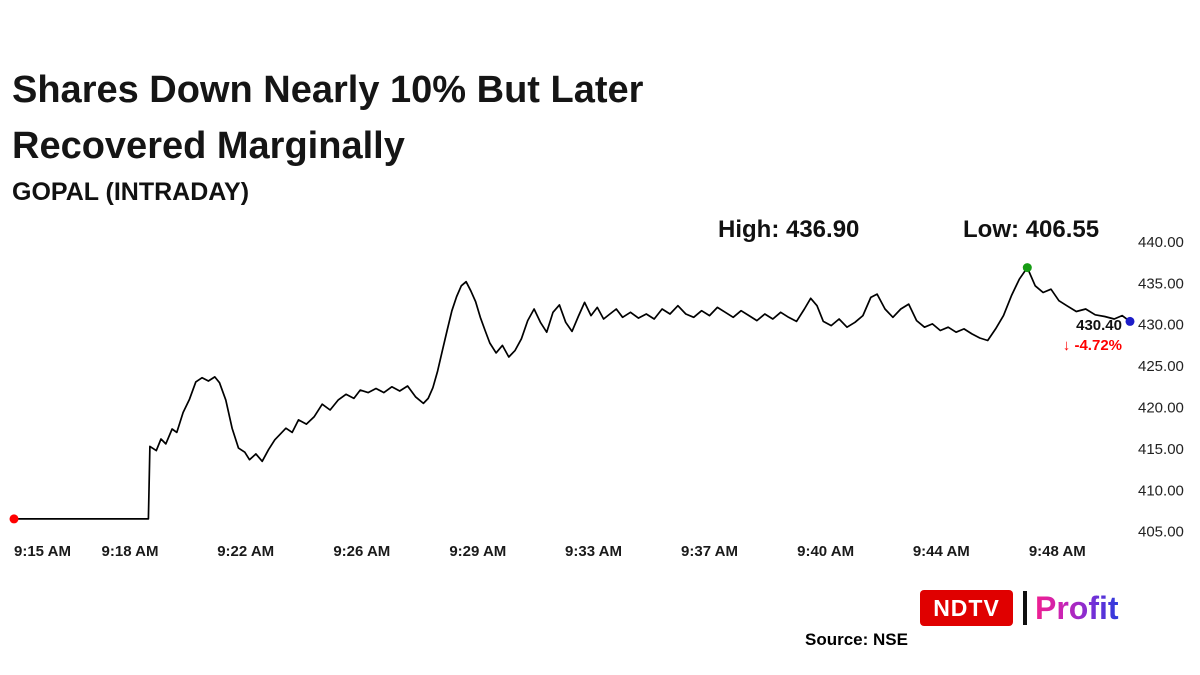 The height and width of the screenshot is (675, 1200). I want to click on x-axis-label: 9:37 AM, so click(709, 551).